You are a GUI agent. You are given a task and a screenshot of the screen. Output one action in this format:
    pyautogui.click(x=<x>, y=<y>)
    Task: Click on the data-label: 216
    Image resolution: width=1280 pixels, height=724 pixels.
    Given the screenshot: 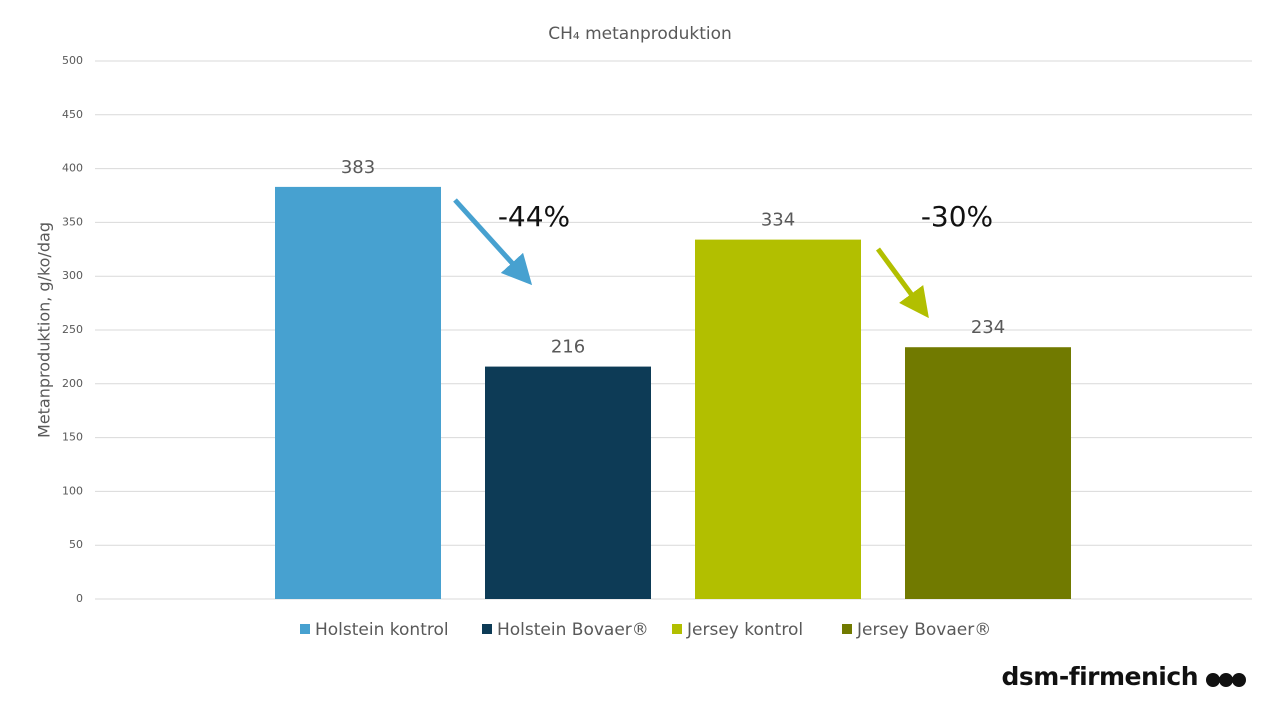 What is the action you would take?
    pyautogui.click(x=568, y=347)
    